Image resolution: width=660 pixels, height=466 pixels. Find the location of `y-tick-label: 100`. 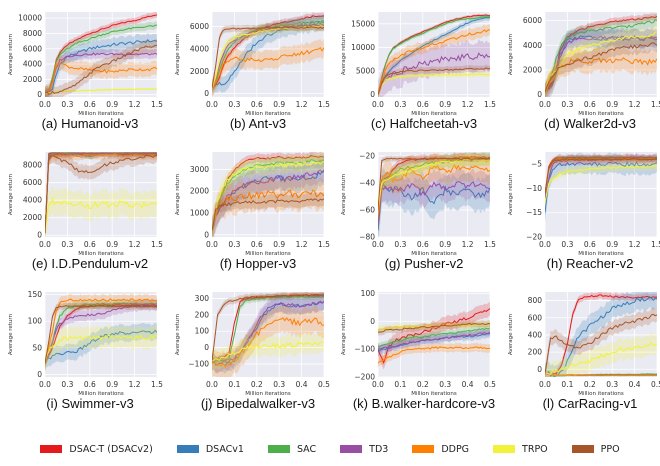

y-tick-label: 100 is located at coordinates (368, 293).